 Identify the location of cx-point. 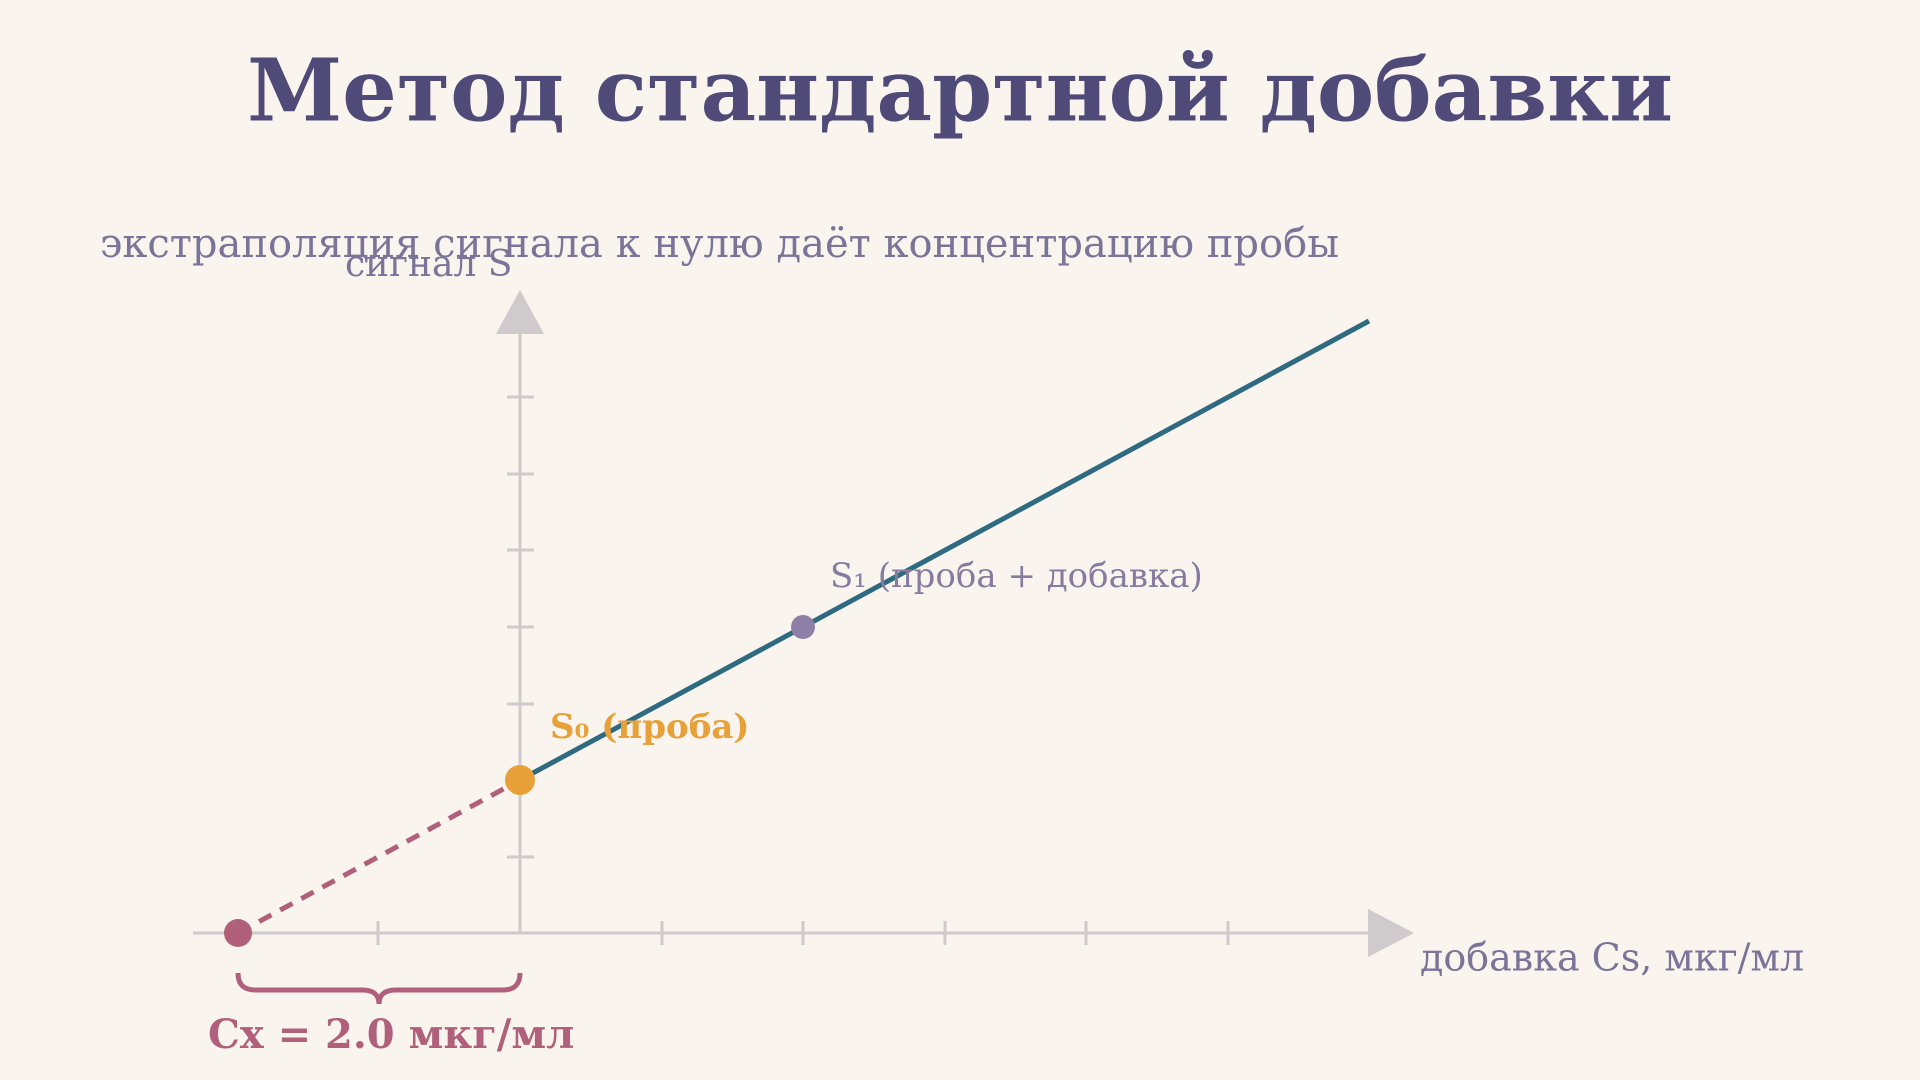
(238, 933).